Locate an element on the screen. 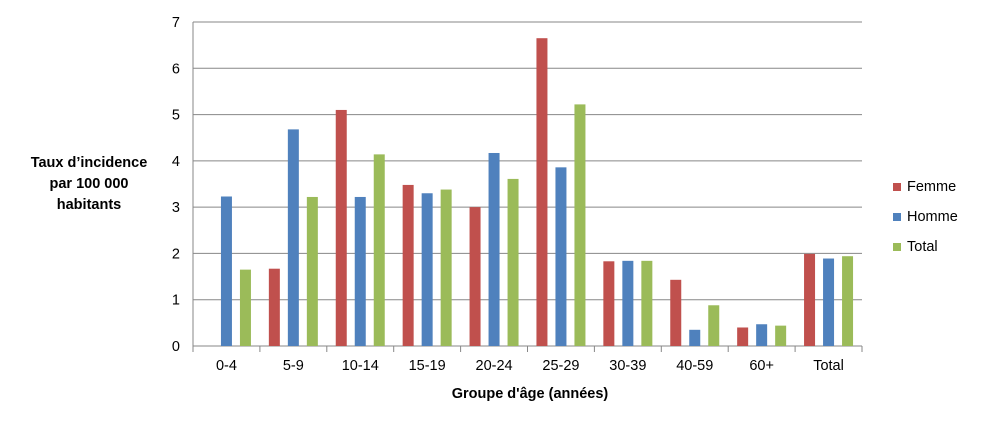 This screenshot has width=982, height=425. x-tick-label-40-59: 40-59 is located at coordinates (694, 366).